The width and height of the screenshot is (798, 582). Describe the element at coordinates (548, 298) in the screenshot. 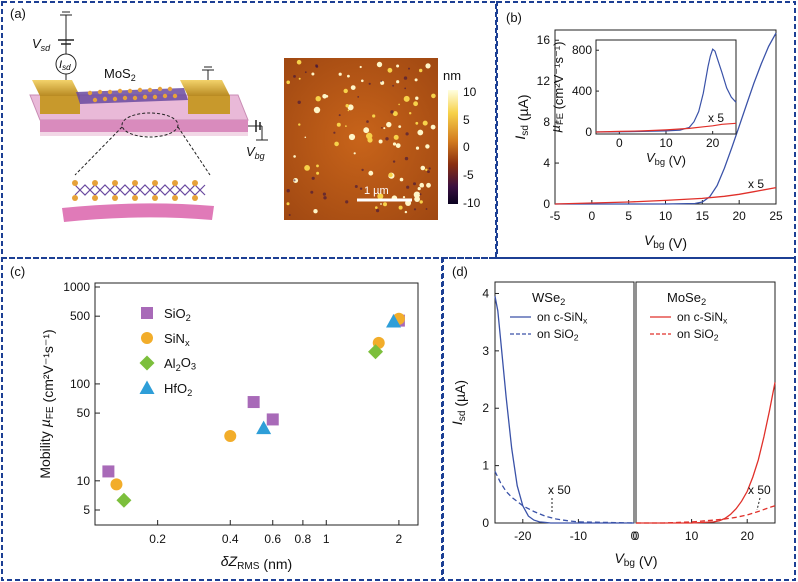

I see `subplot-title: WSe2` at that location.